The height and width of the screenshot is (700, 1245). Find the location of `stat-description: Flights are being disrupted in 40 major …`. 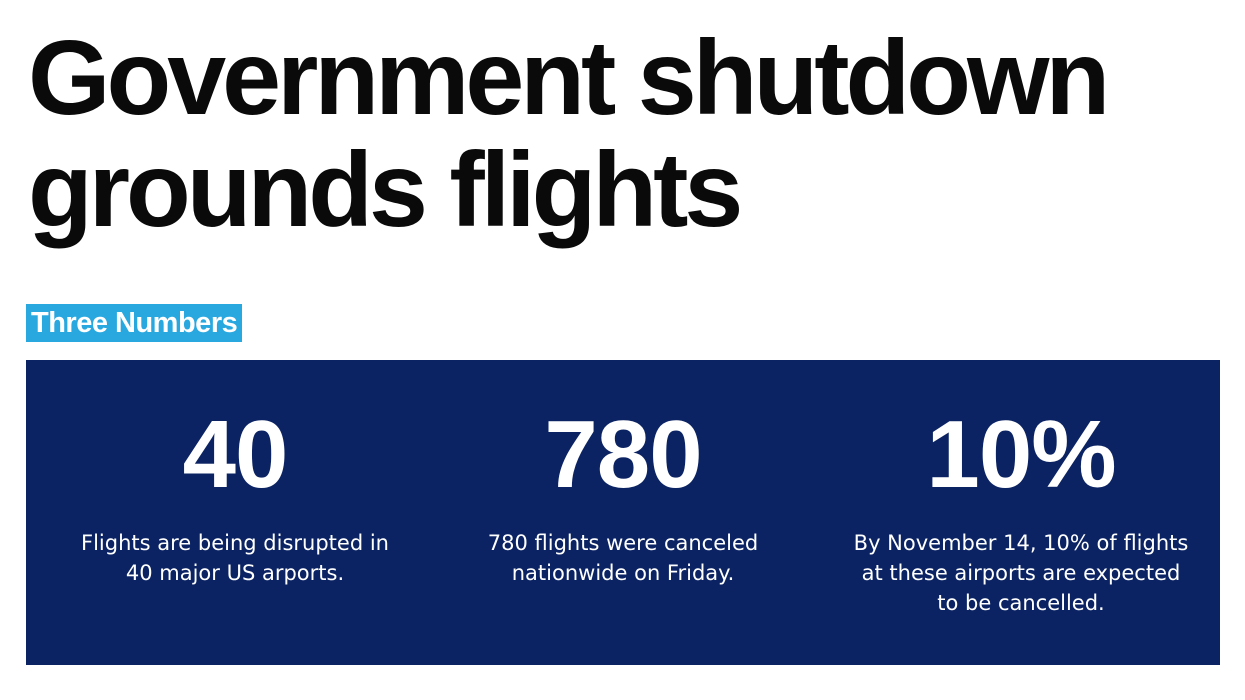

stat-description: Flights are being disrupted in 40 major … is located at coordinates (235, 558).